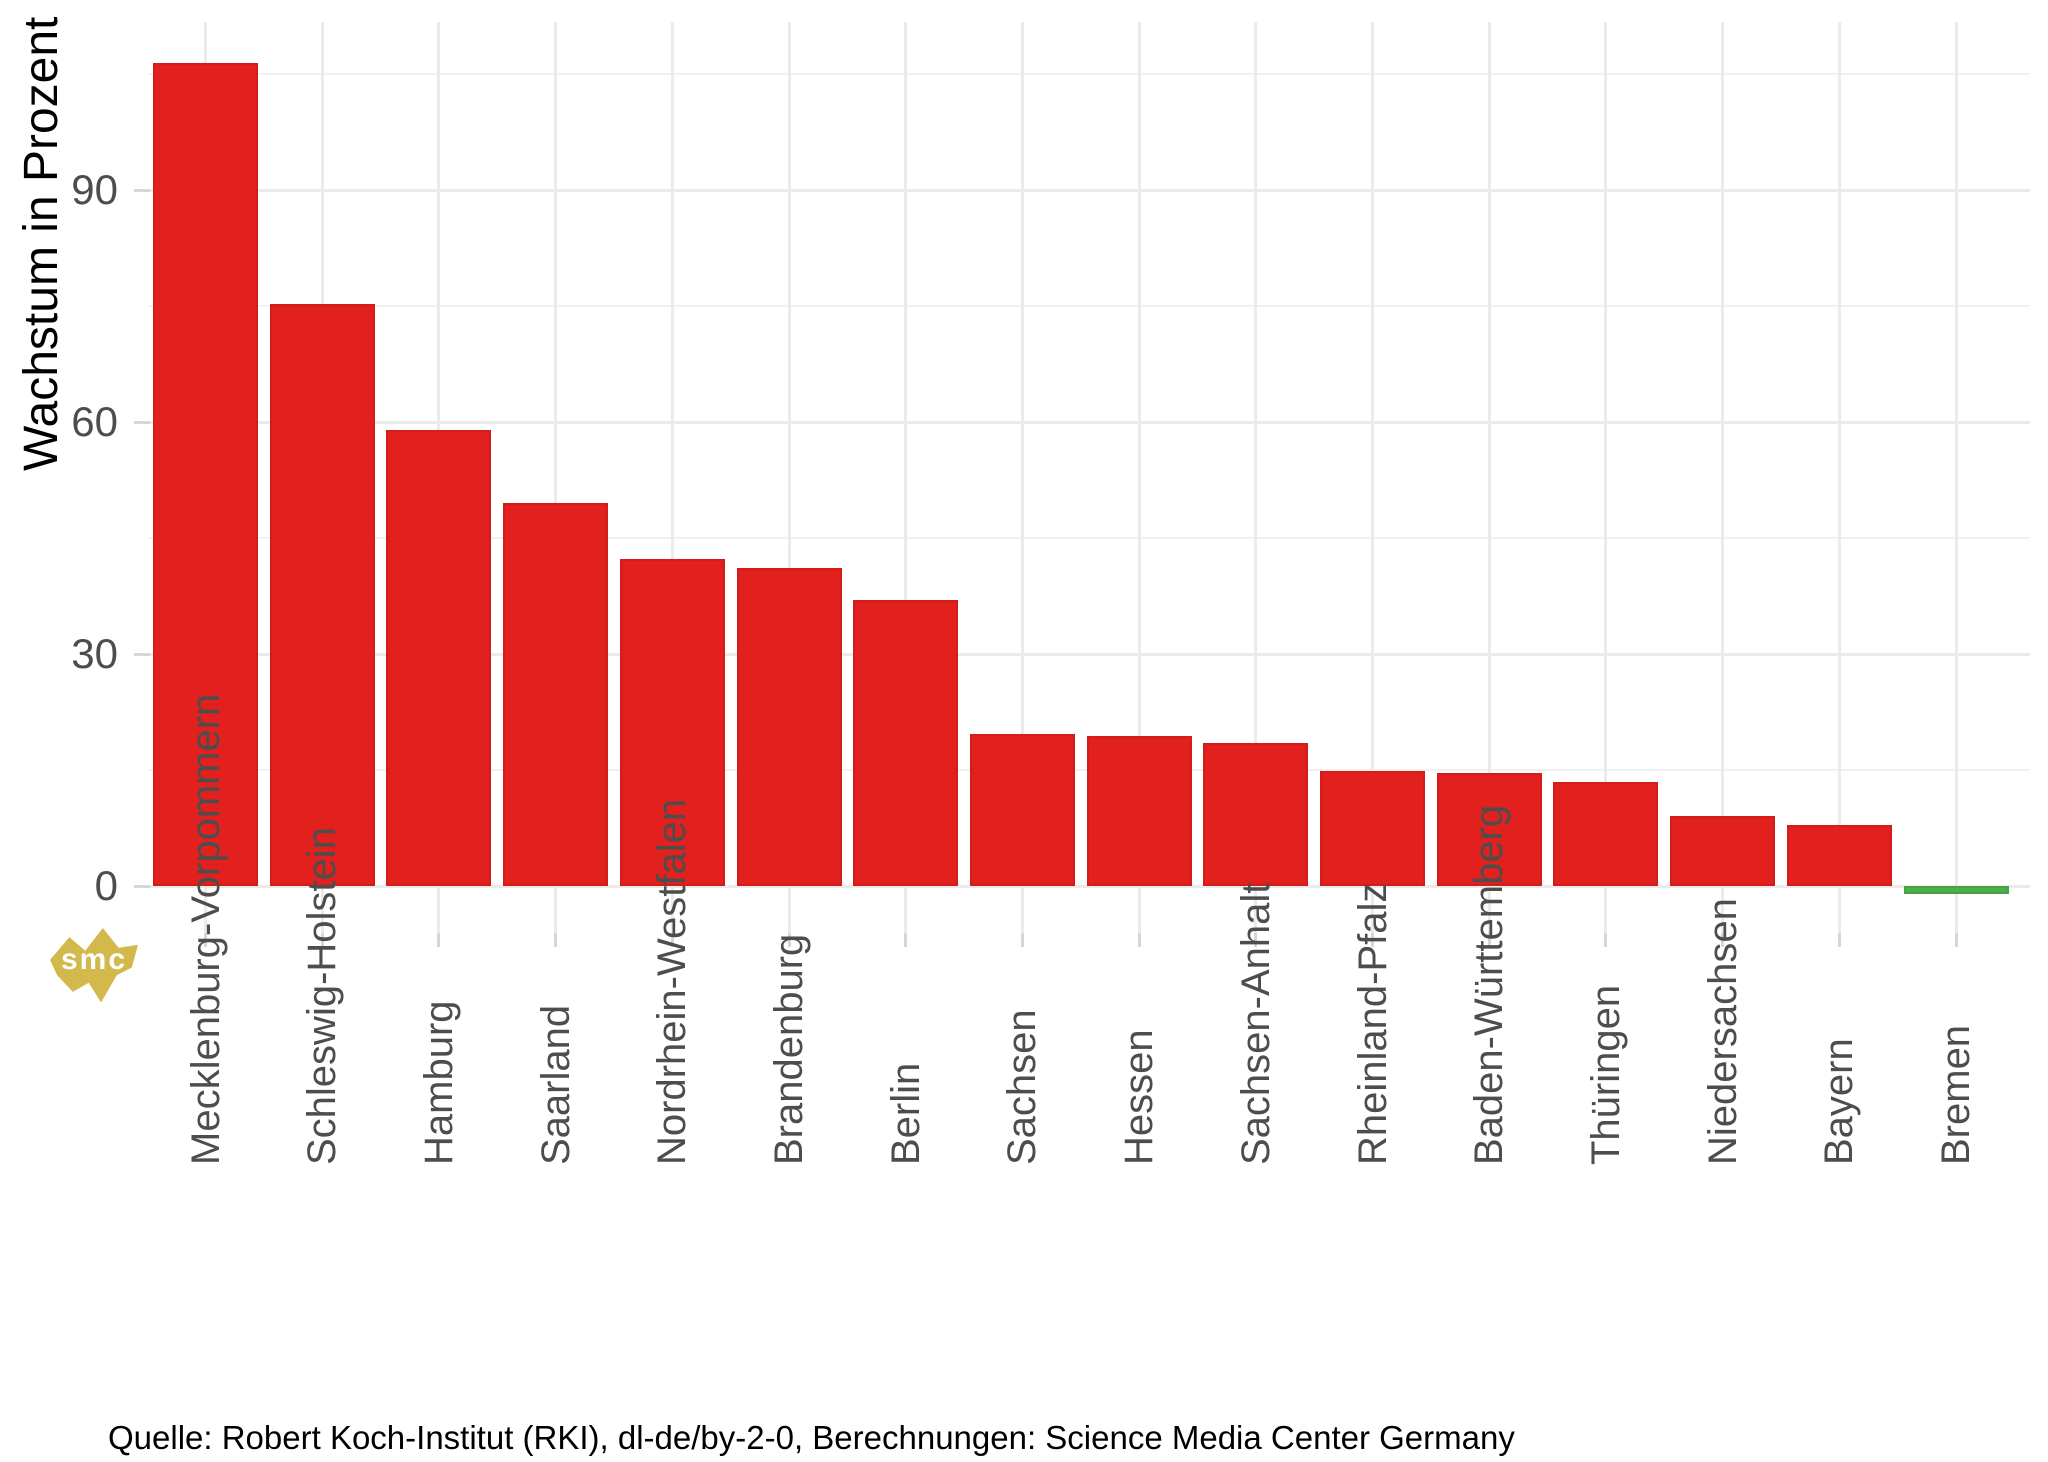 This screenshot has height=1462, width=2048. What do you see at coordinates (94, 959) in the screenshot?
I see `smc-logo-text: smc` at bounding box center [94, 959].